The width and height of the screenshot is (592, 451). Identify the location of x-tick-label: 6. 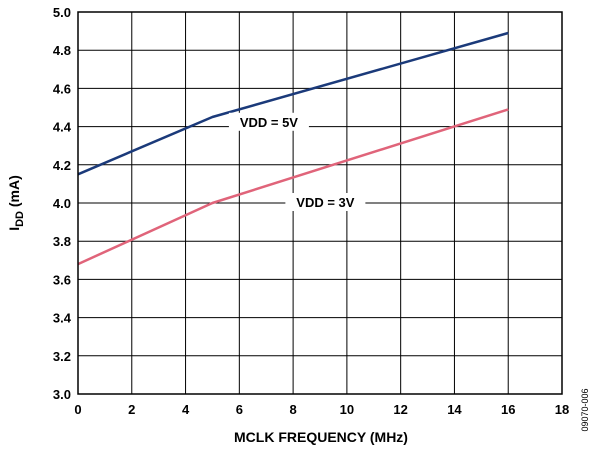
(239, 409).